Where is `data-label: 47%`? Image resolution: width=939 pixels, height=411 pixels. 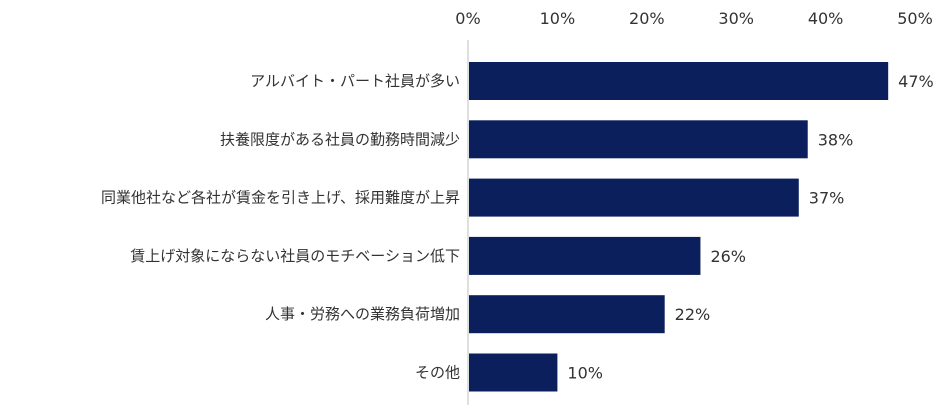
data-label: 47% is located at coordinates (916, 81).